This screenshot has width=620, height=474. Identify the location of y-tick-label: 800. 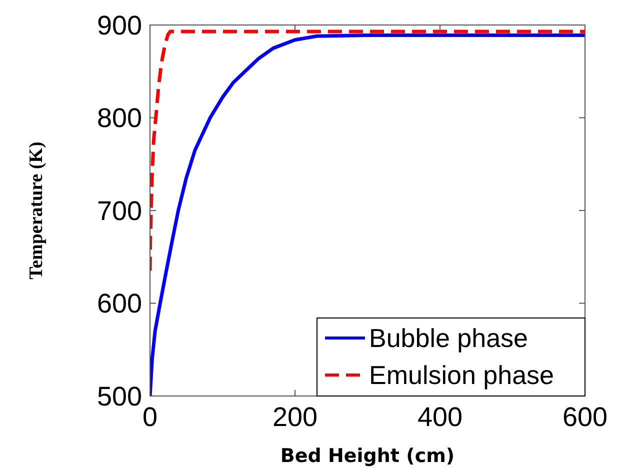
(119, 118).